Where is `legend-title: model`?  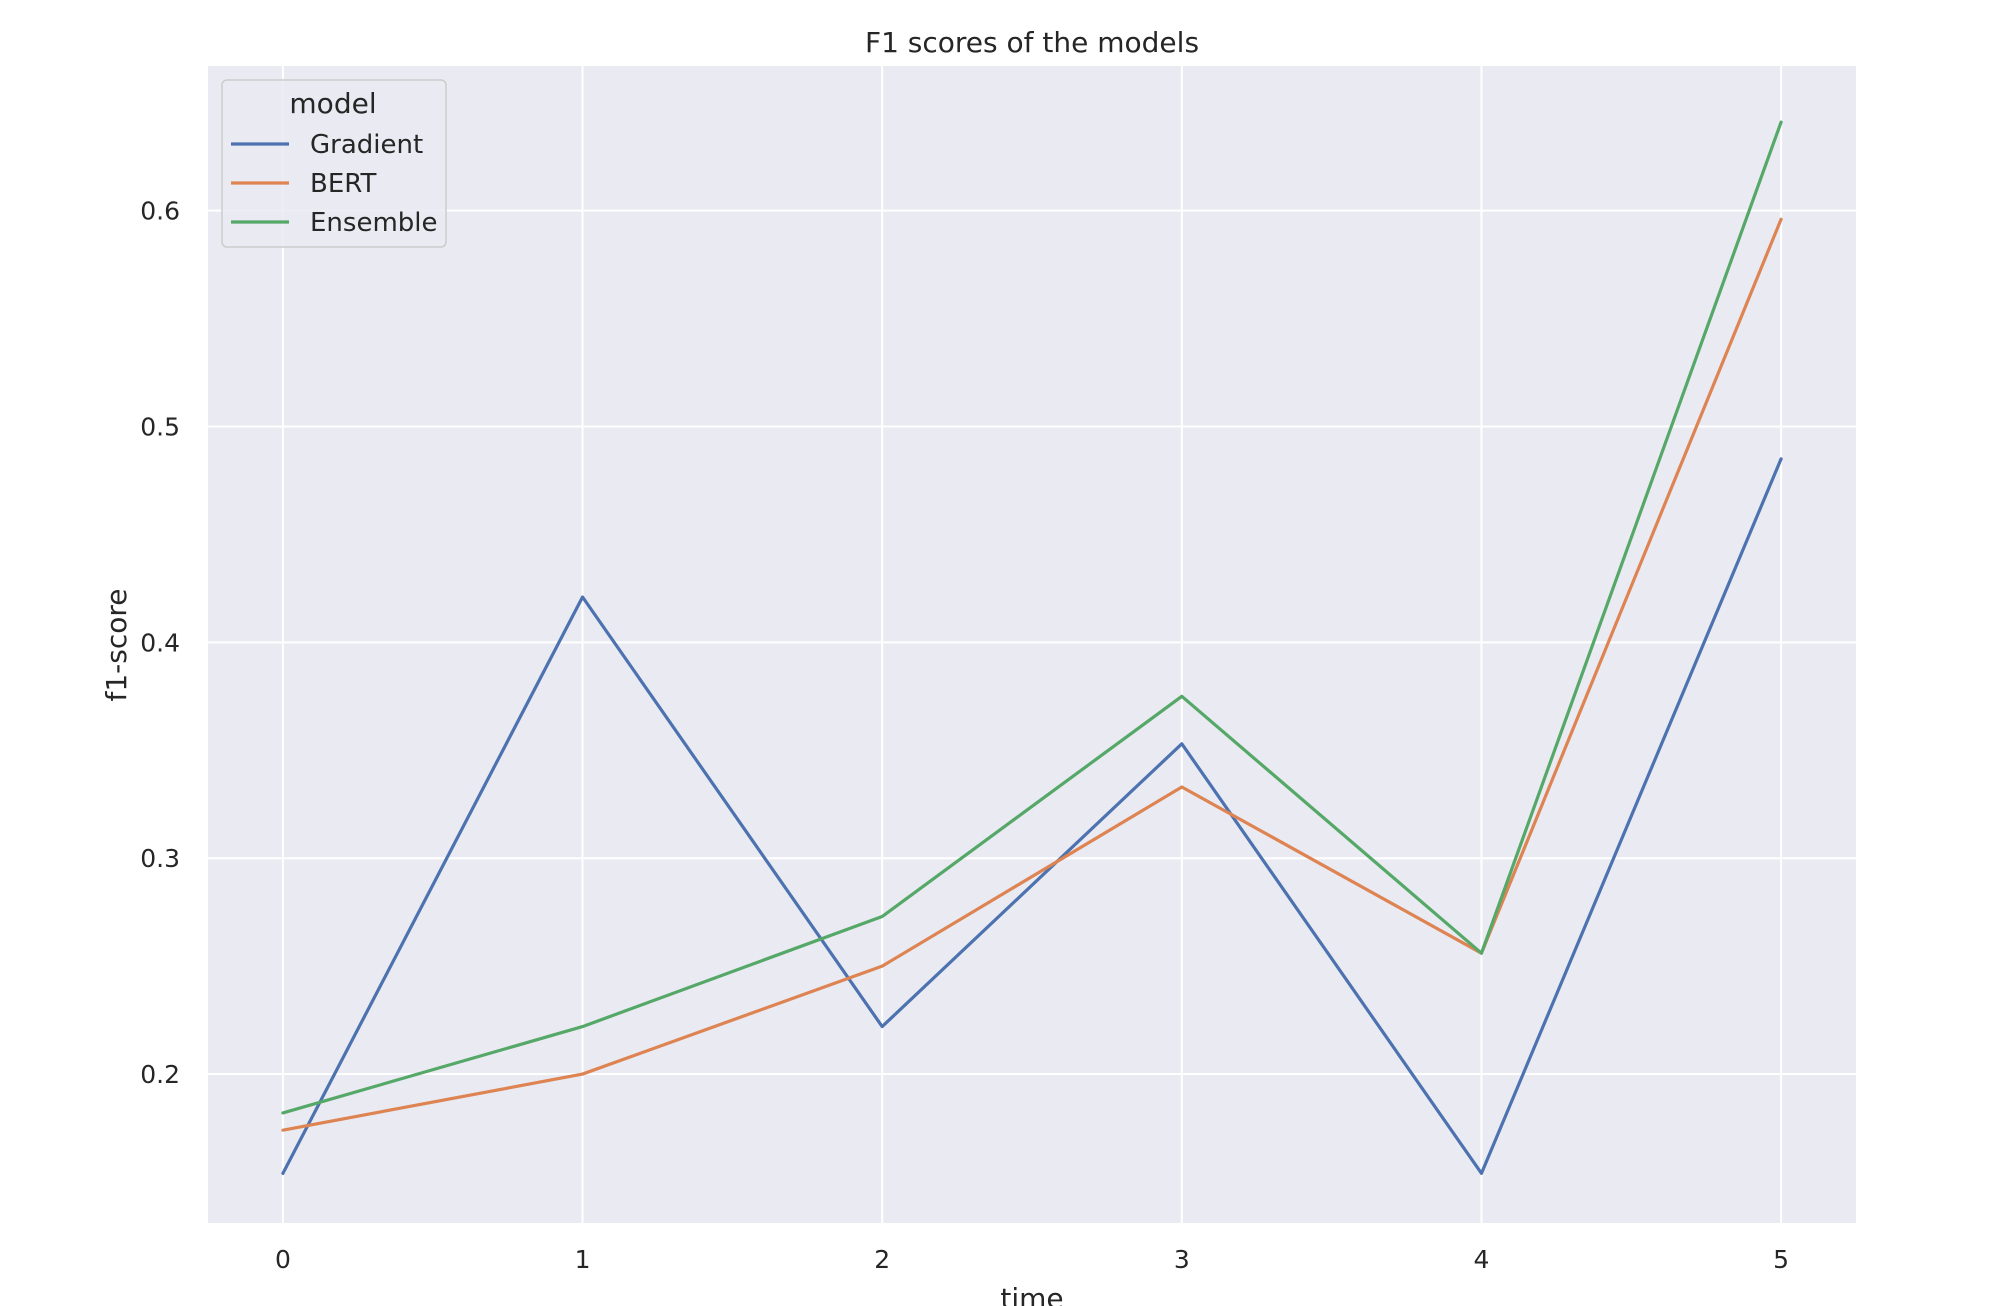 legend-title: model is located at coordinates (332, 103).